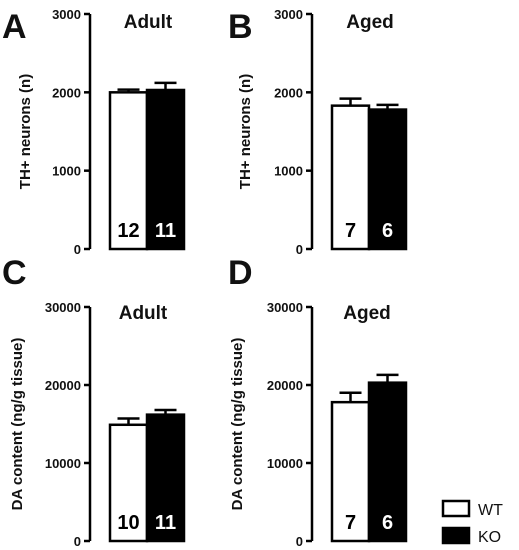 The width and height of the screenshot is (519, 550). I want to click on panel-letter: C, so click(14, 273).